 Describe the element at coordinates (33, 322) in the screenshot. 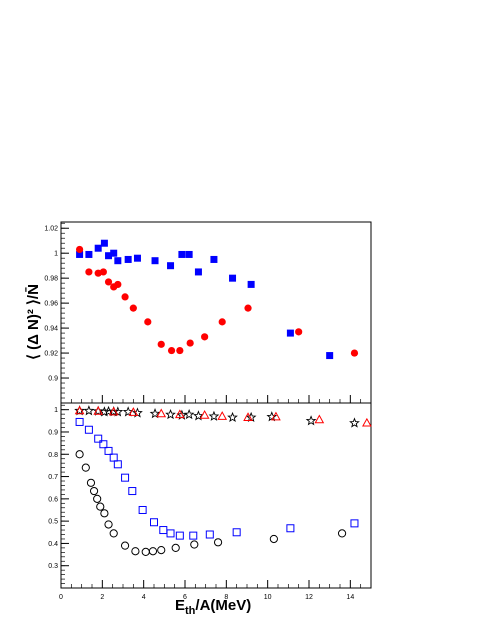

I see `y-axis-title: ⟨ (Δ N)² ⟩/N̄` at that location.